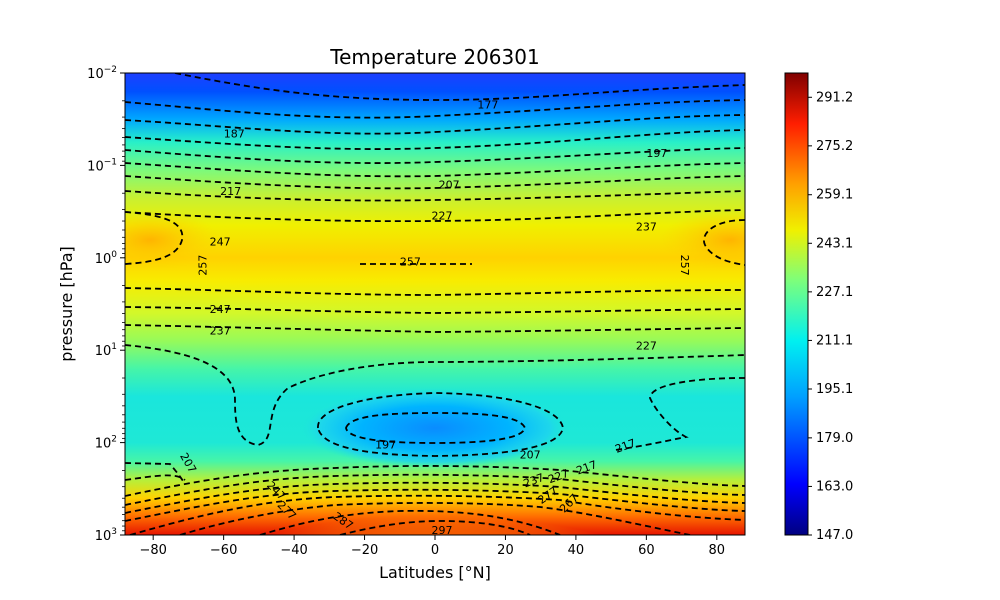  What do you see at coordinates (435, 572) in the screenshot?
I see `x-axis-label: Latitudes [°N]` at bounding box center [435, 572].